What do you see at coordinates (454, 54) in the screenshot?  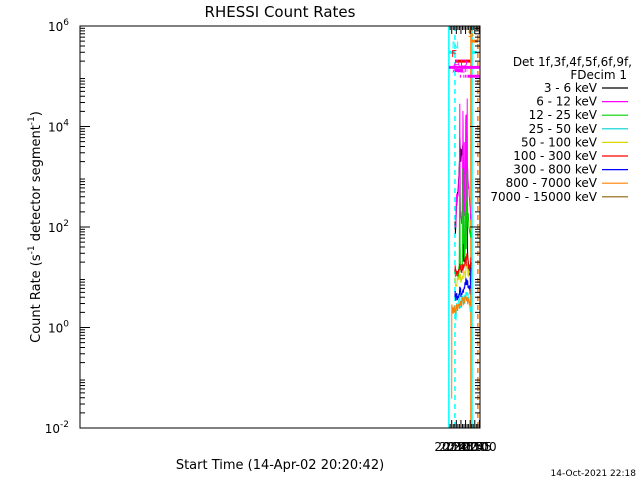 I see `flag-label-2: F` at bounding box center [454, 54].